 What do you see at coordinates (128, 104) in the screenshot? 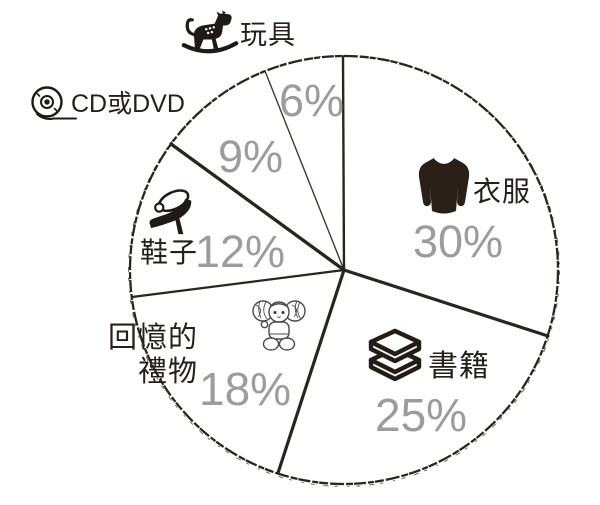
I see `label-cd-dvd: CD或DVD` at bounding box center [128, 104].